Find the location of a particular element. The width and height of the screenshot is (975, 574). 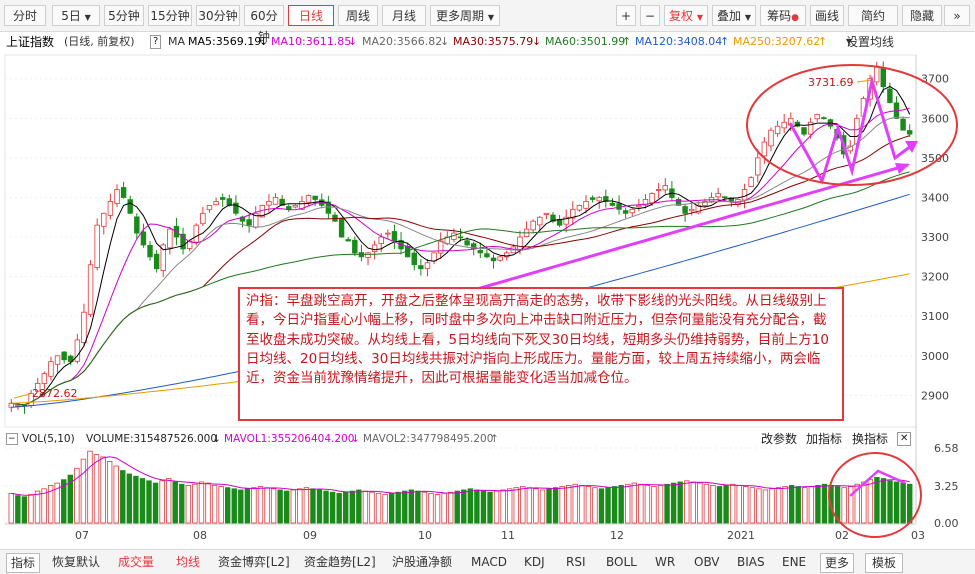

tab-boll: BOLL is located at coordinates (621, 562).